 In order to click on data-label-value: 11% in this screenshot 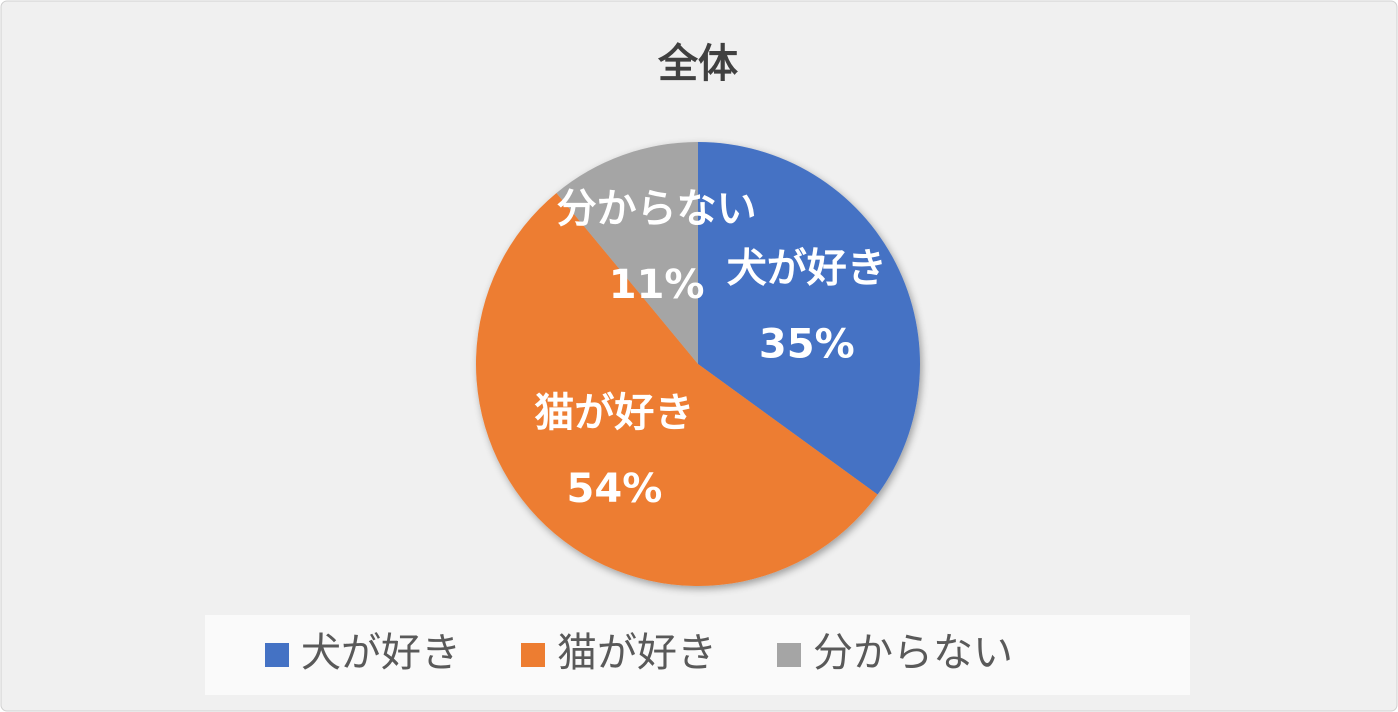, I will do `click(657, 285)`.